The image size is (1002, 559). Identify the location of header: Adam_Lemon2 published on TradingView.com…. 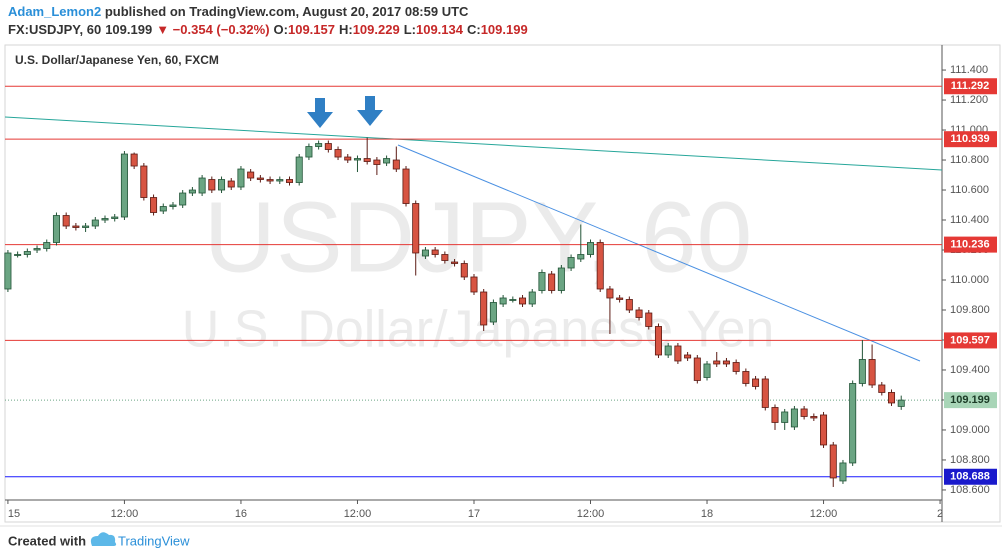
(270, 21).